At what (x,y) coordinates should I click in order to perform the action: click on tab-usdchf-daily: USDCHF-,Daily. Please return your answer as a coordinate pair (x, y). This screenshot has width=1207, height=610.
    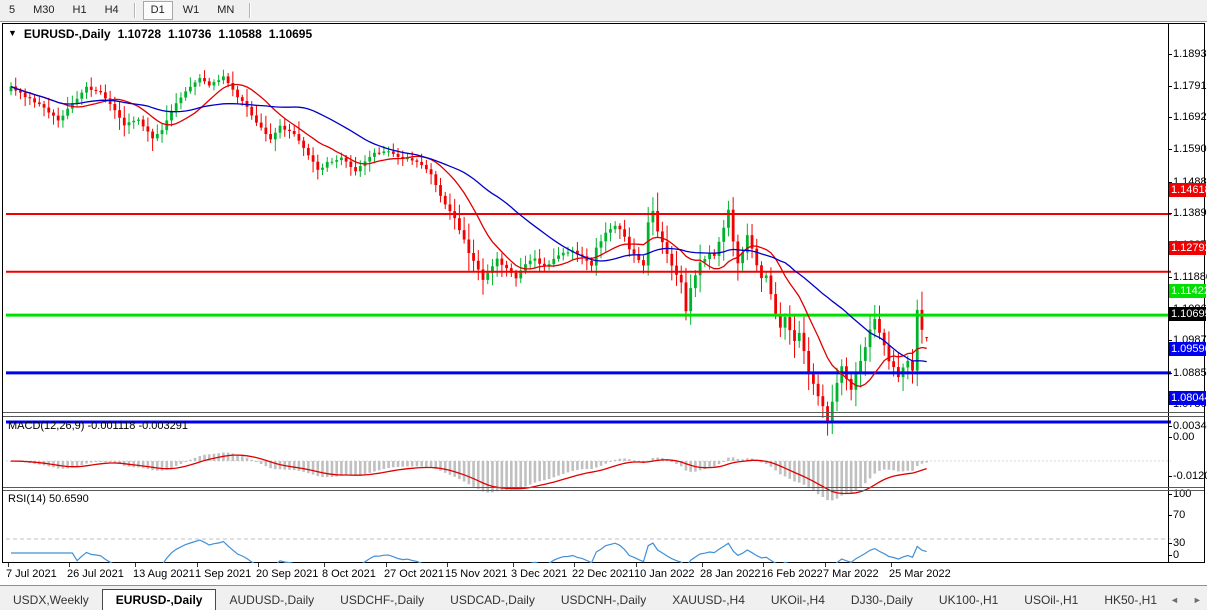
    Looking at the image, I should click on (382, 600).